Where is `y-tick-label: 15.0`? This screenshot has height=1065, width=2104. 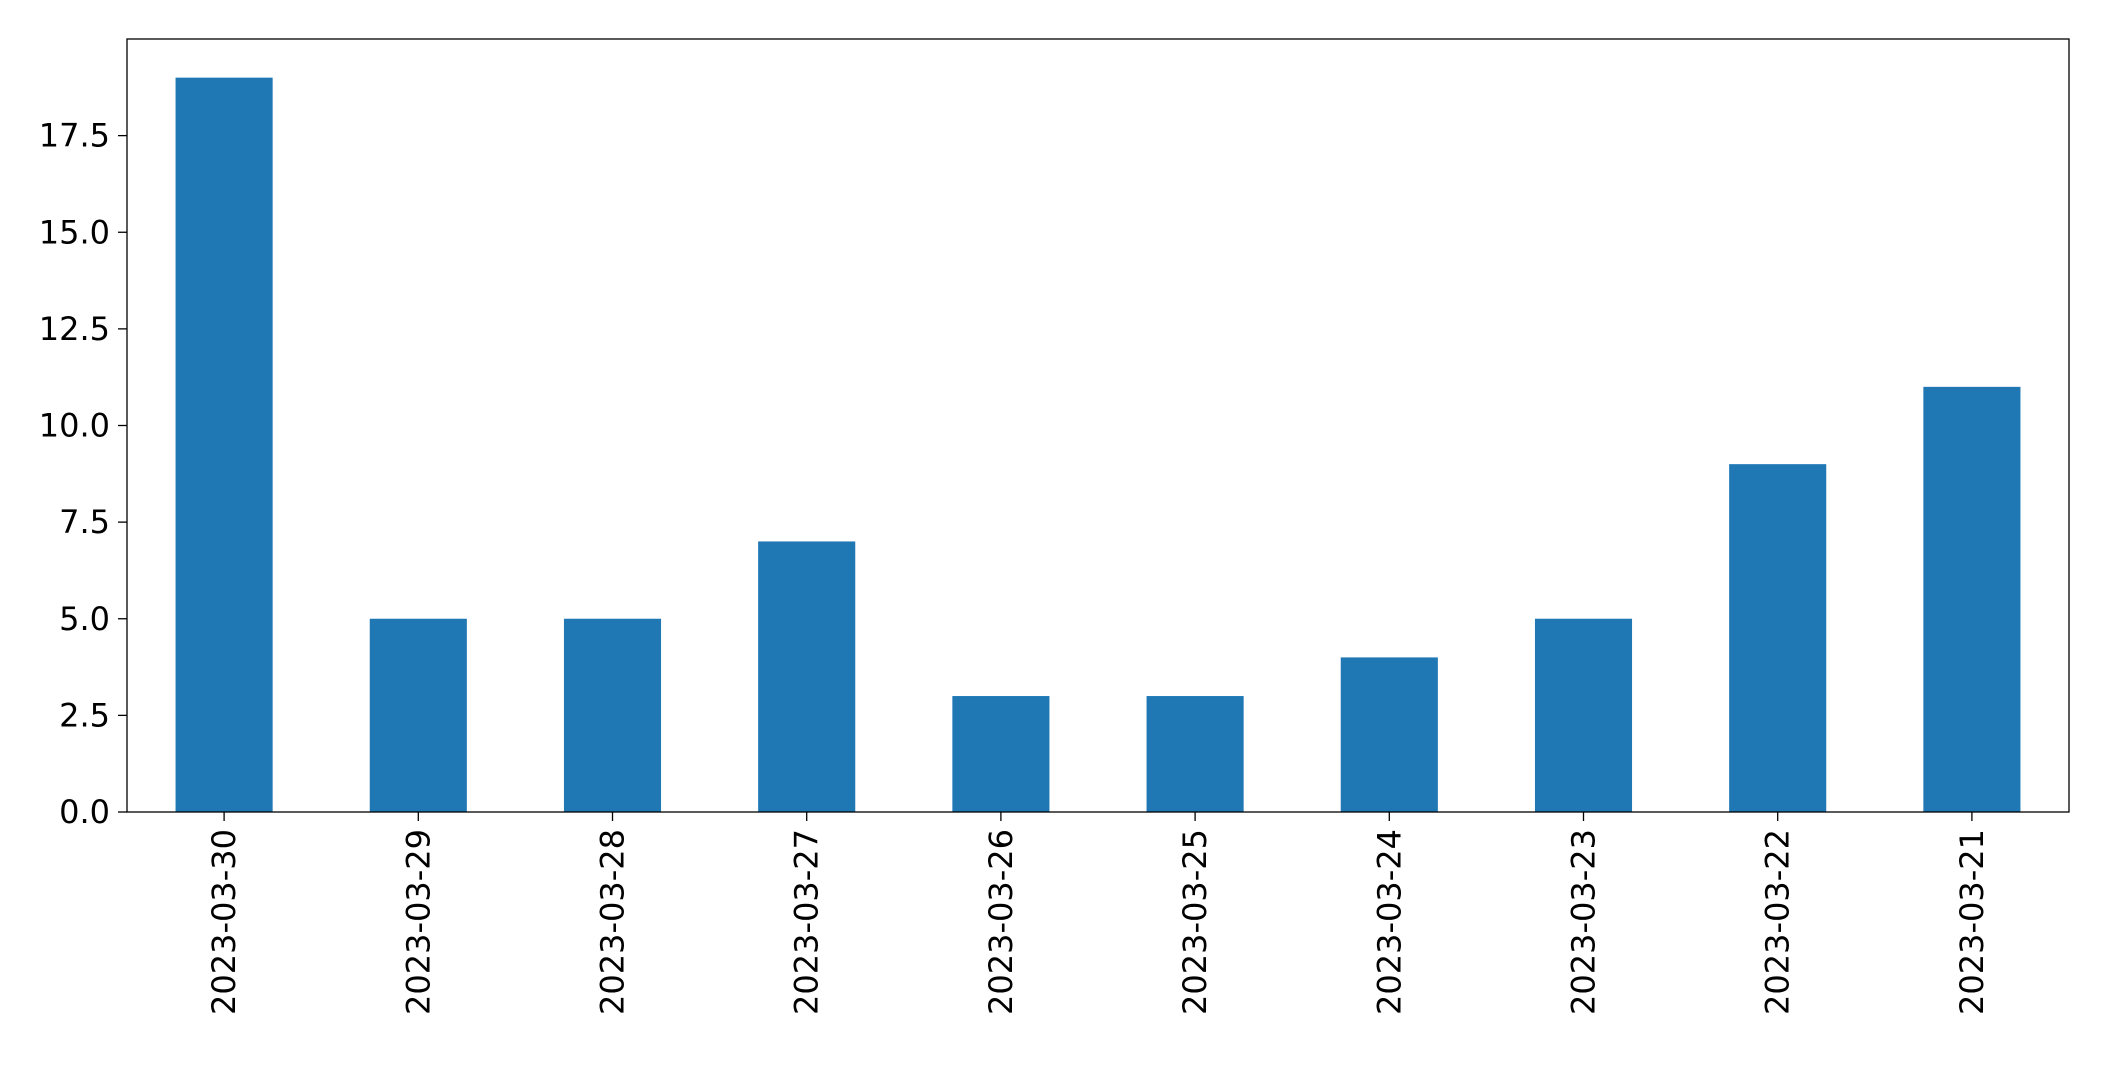
y-tick-label: 15.0 is located at coordinates (74, 232).